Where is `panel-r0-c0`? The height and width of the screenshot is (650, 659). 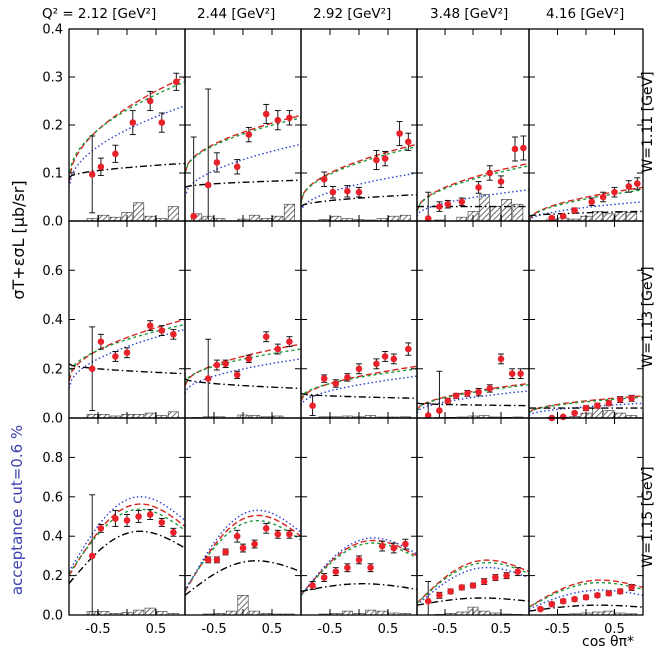 panel-r0-c0 is located at coordinates (127, 125).